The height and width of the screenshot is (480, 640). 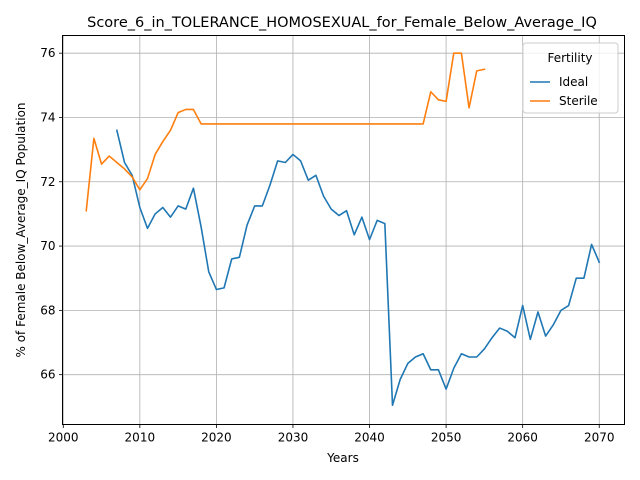 I want to click on x-tick-label: 2010, so click(x=140, y=438).